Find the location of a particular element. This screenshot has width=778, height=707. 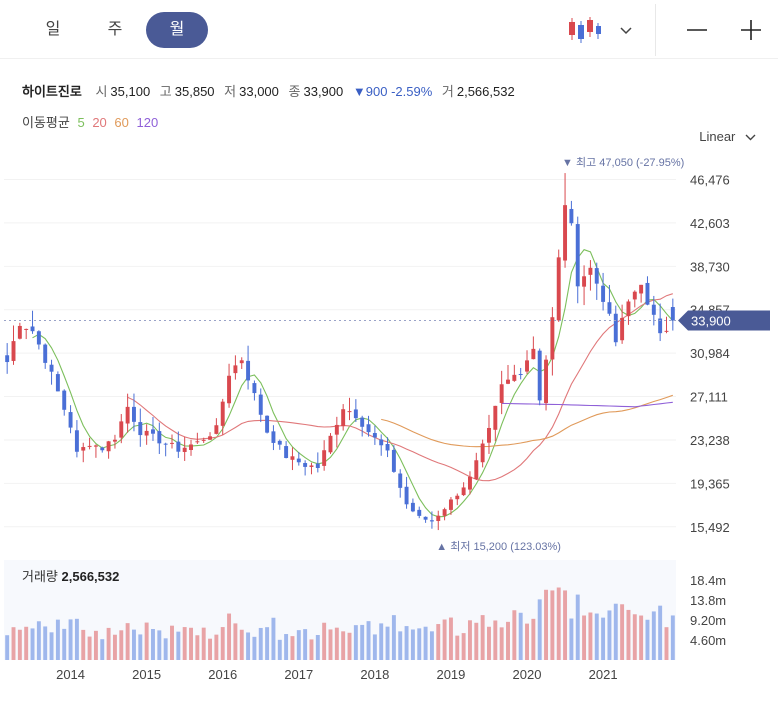

chart-type-dropdown is located at coordinates (626, 30).